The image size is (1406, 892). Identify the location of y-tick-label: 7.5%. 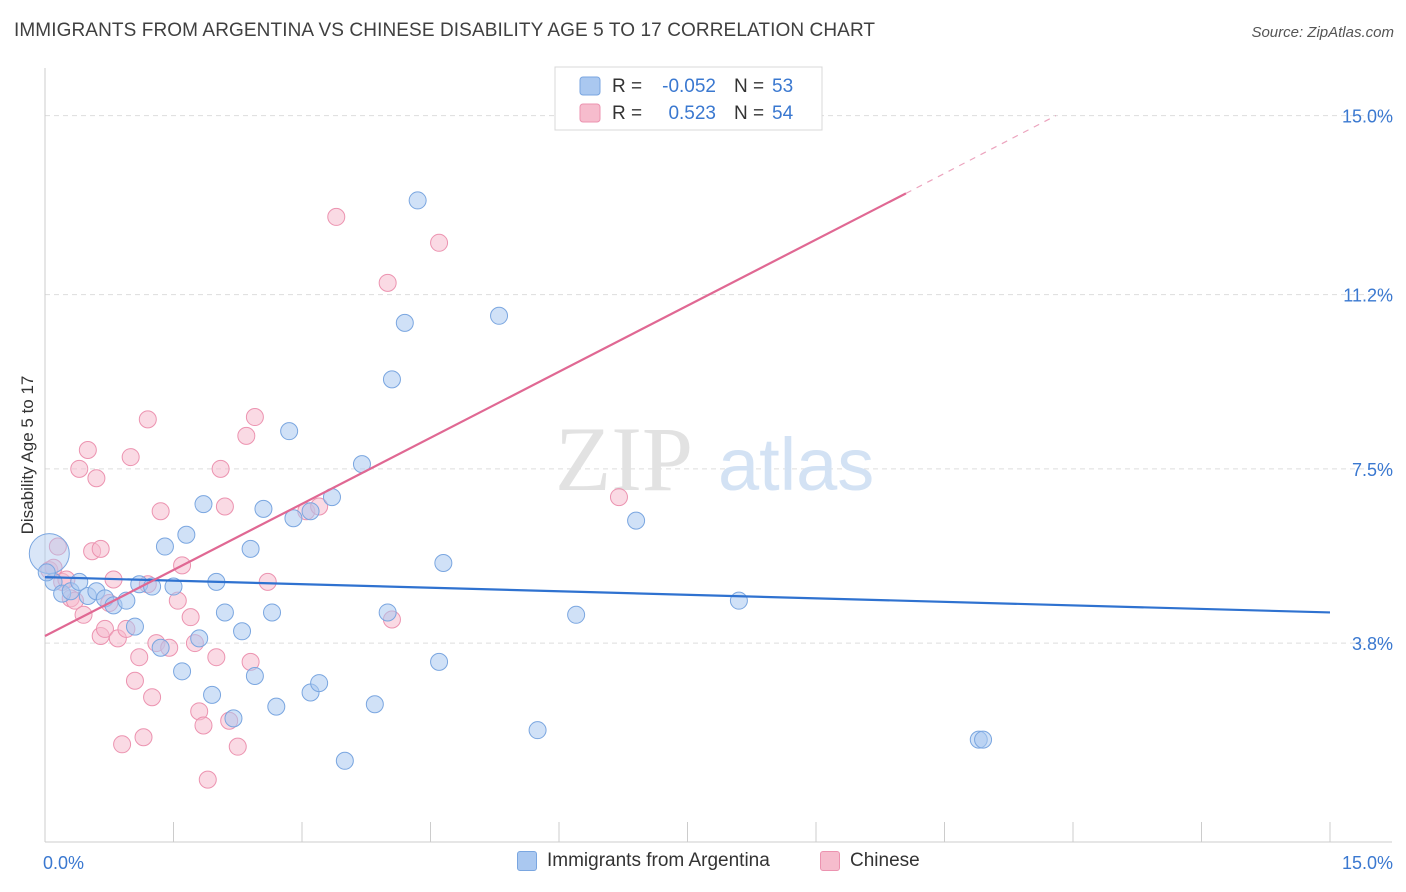
(1372, 470).